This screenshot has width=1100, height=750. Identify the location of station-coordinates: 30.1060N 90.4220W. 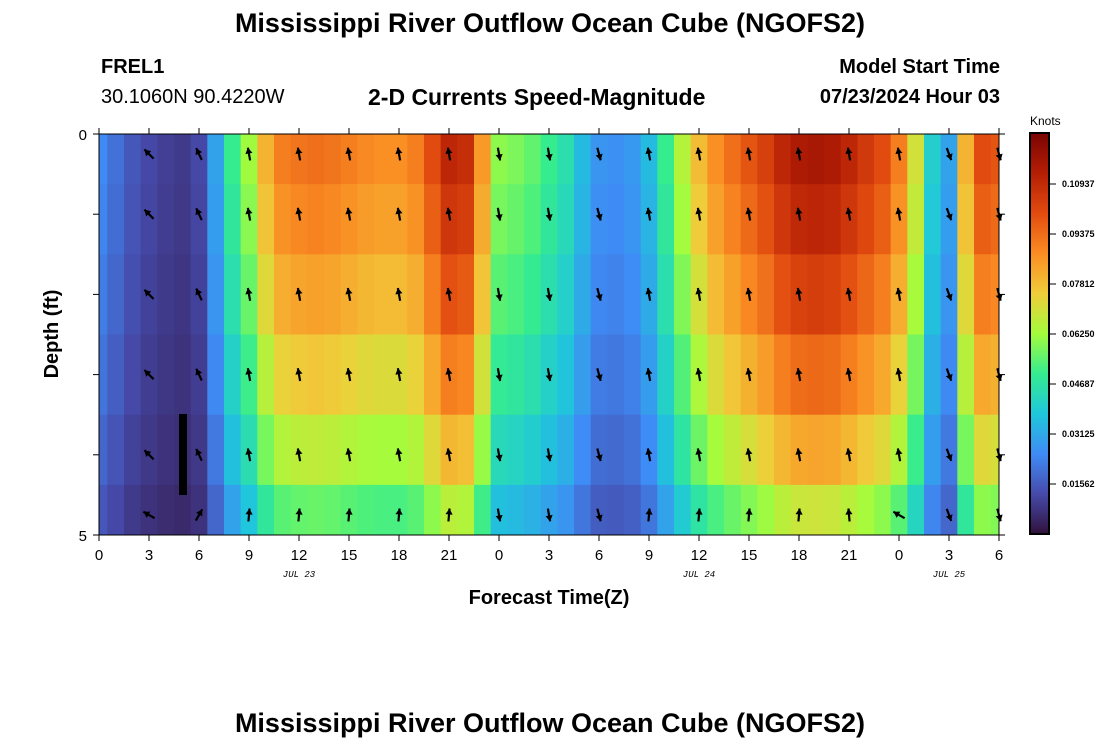
(193, 97).